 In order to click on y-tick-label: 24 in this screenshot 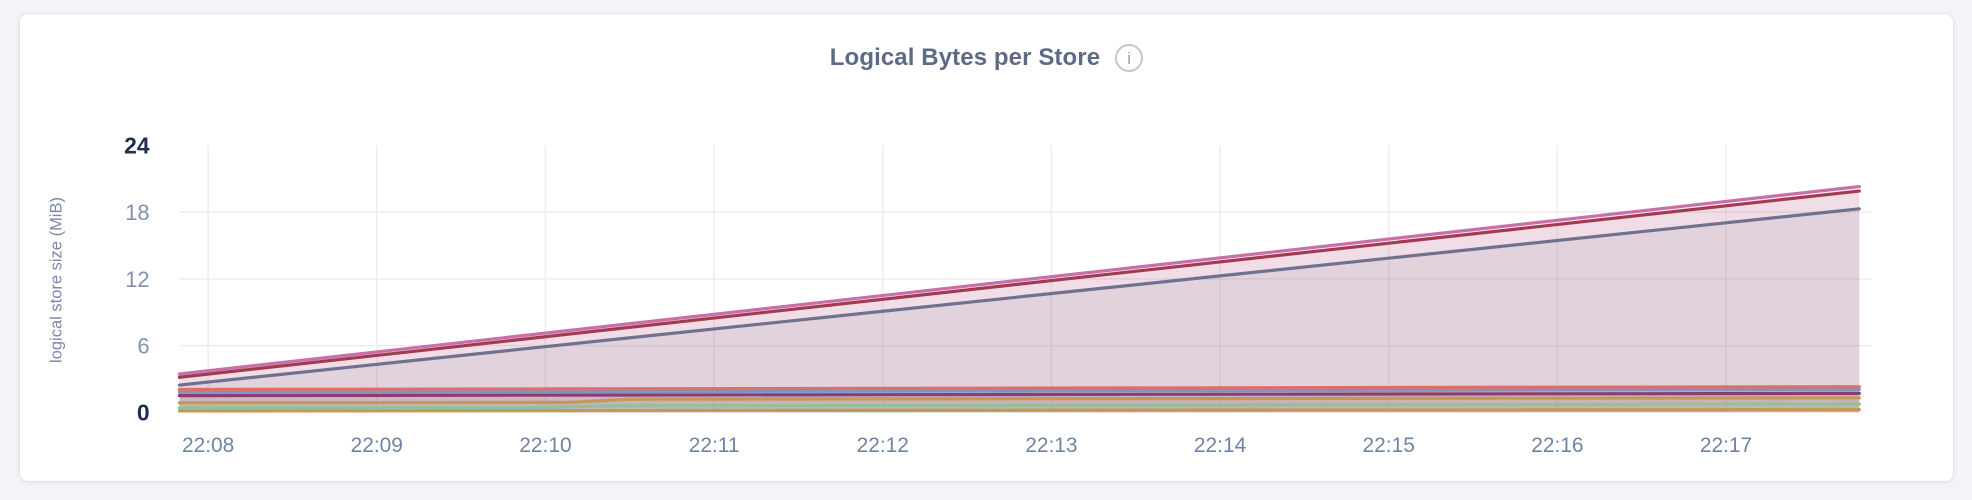, I will do `click(137, 145)`.